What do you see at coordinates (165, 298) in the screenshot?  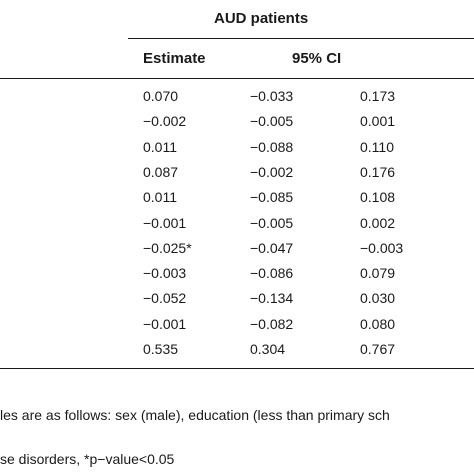 I see `estimate-cell: −0.052` at bounding box center [165, 298].